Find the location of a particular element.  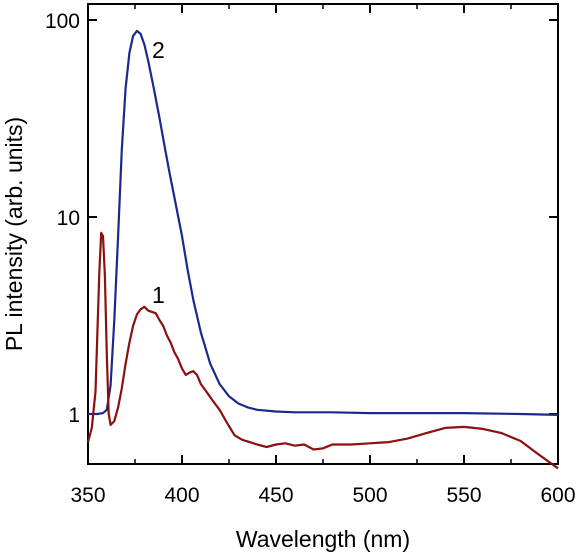

y-tick-label: 10 is located at coordinates (68, 218).